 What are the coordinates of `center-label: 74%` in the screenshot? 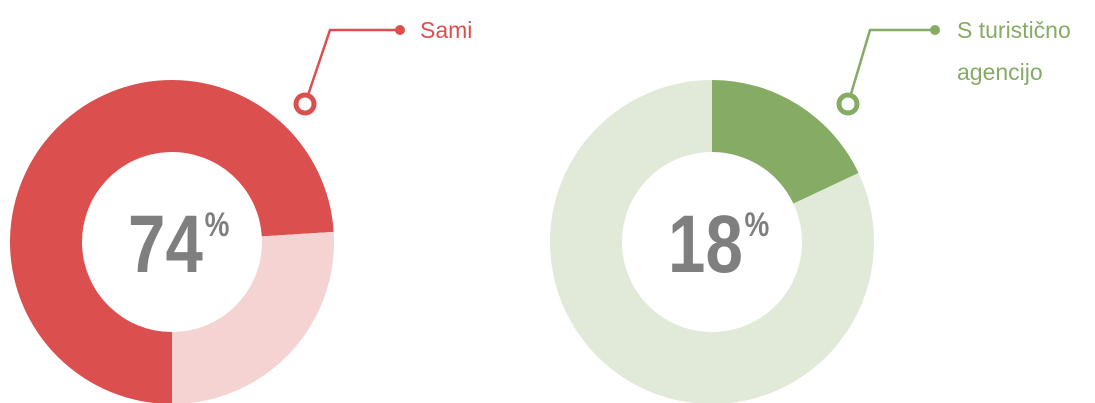 It's located at (178, 244).